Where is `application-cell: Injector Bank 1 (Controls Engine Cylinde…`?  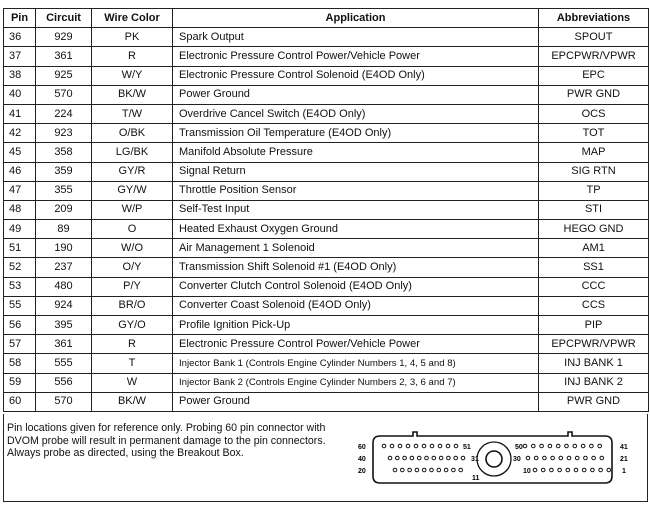 application-cell: Injector Bank 1 (Controls Engine Cylinde… is located at coordinates (355, 363).